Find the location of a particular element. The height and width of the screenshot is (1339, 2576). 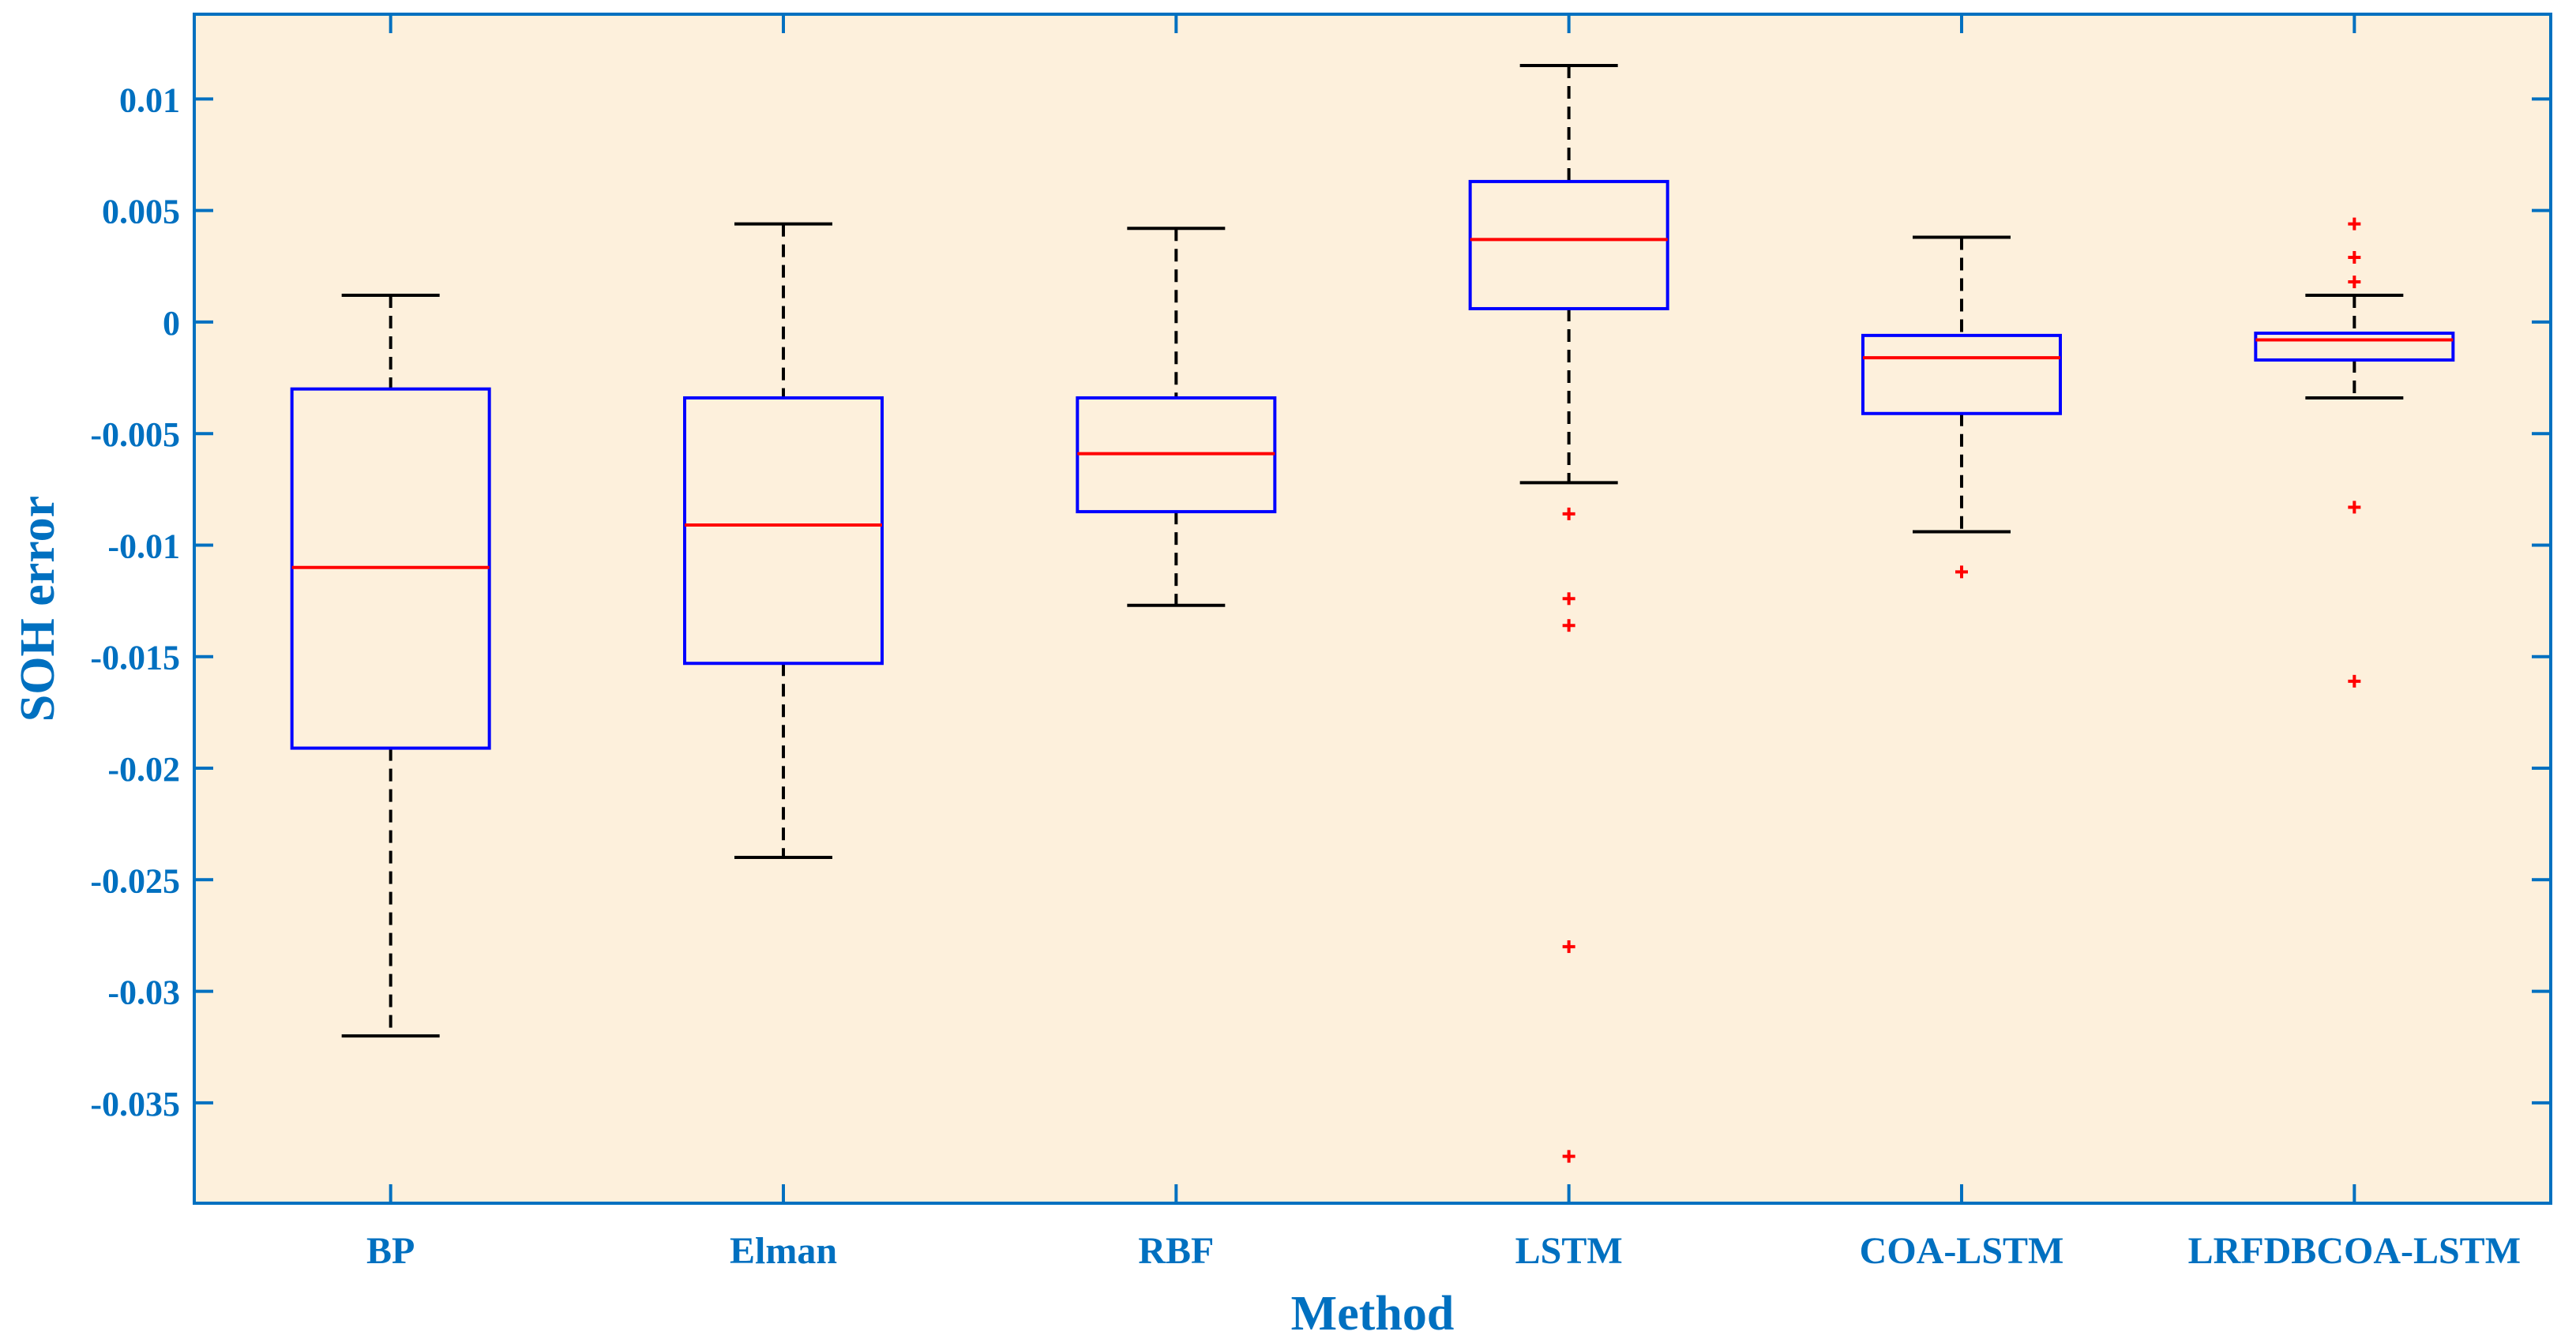

box-bp is located at coordinates (390, 666).